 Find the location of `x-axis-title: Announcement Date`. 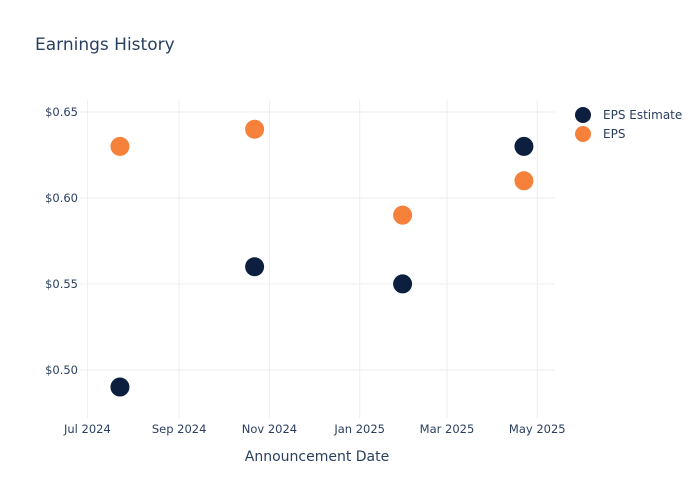

x-axis-title: Announcement Date is located at coordinates (317, 457).